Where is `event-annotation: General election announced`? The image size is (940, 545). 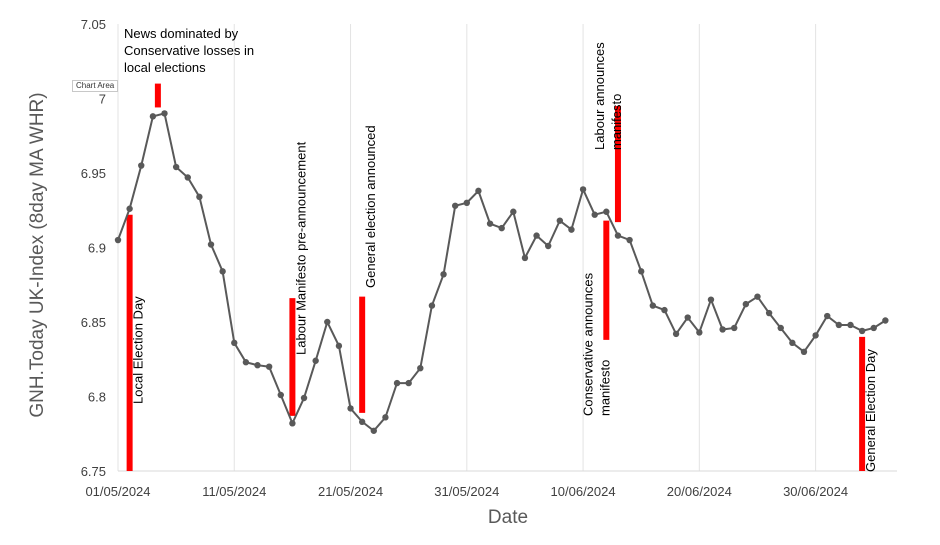
event-annotation: General election announced is located at coordinates (370, 206).